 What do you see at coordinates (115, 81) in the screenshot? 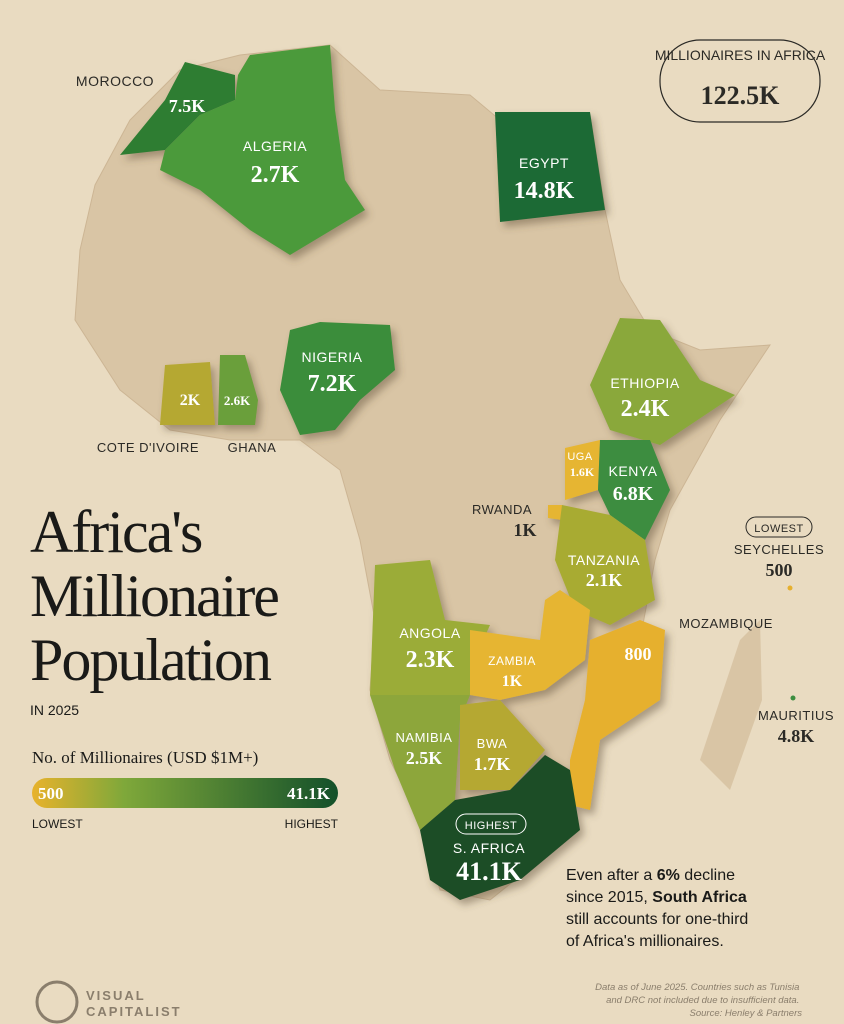
I see `country-name: MOROCCO` at bounding box center [115, 81].